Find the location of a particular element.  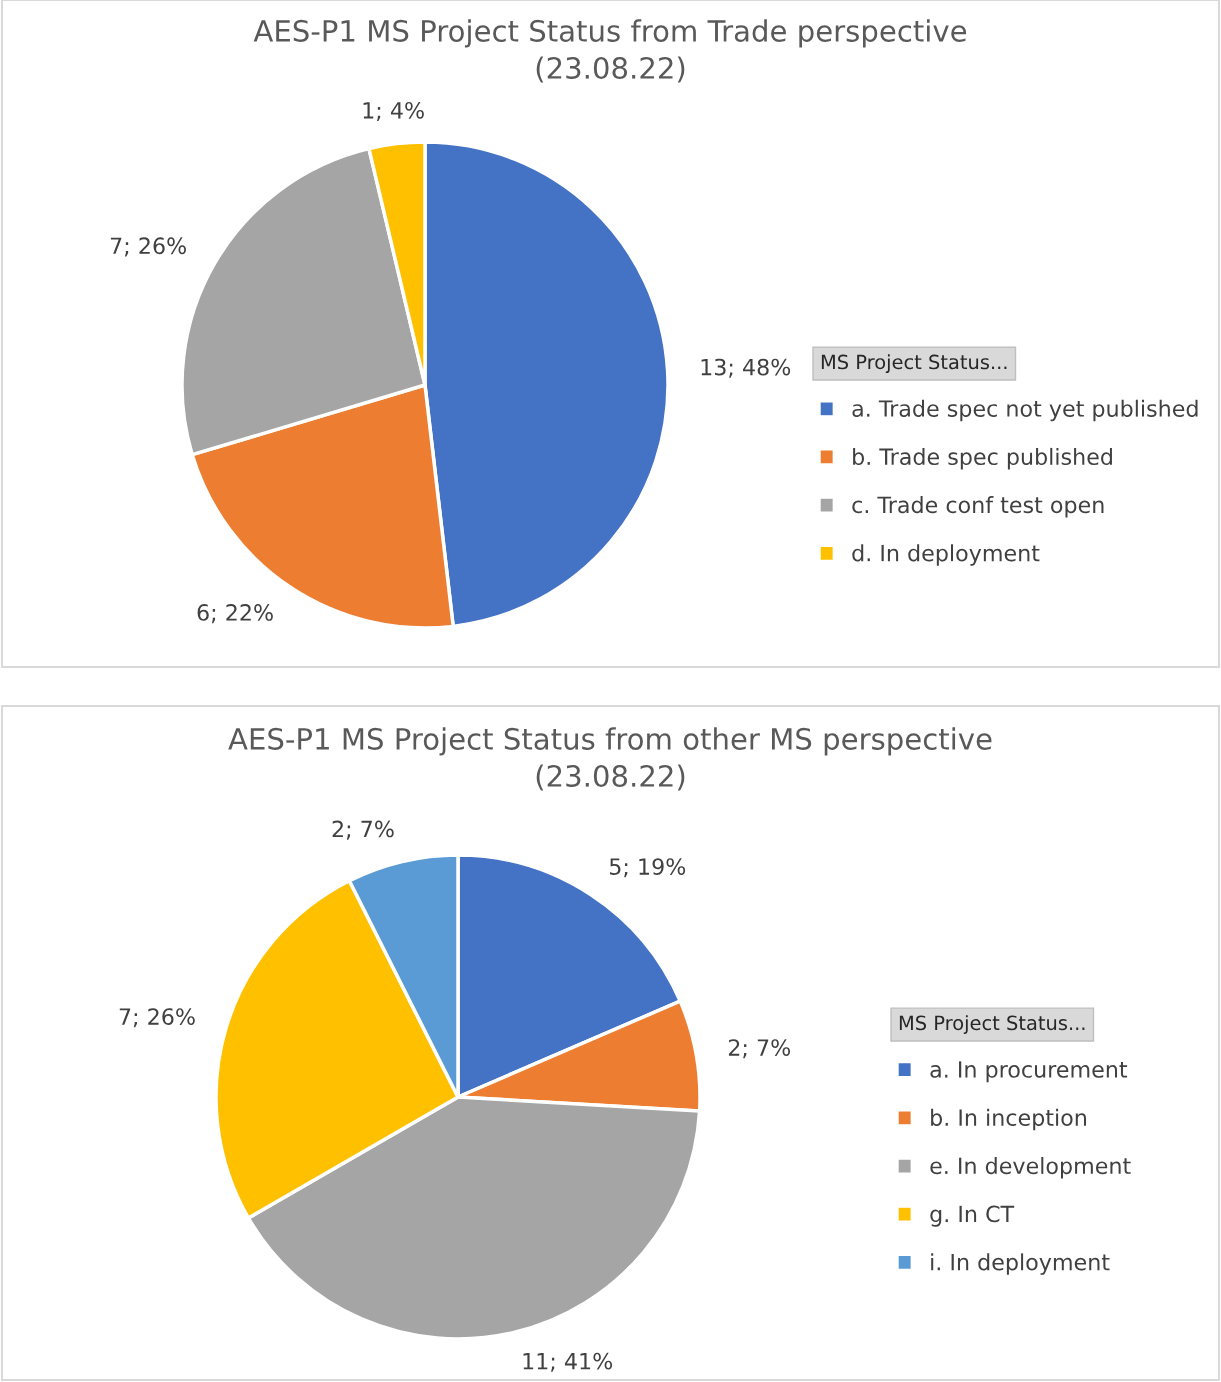

legend-label: i. In deployment is located at coordinates (1020, 1264).